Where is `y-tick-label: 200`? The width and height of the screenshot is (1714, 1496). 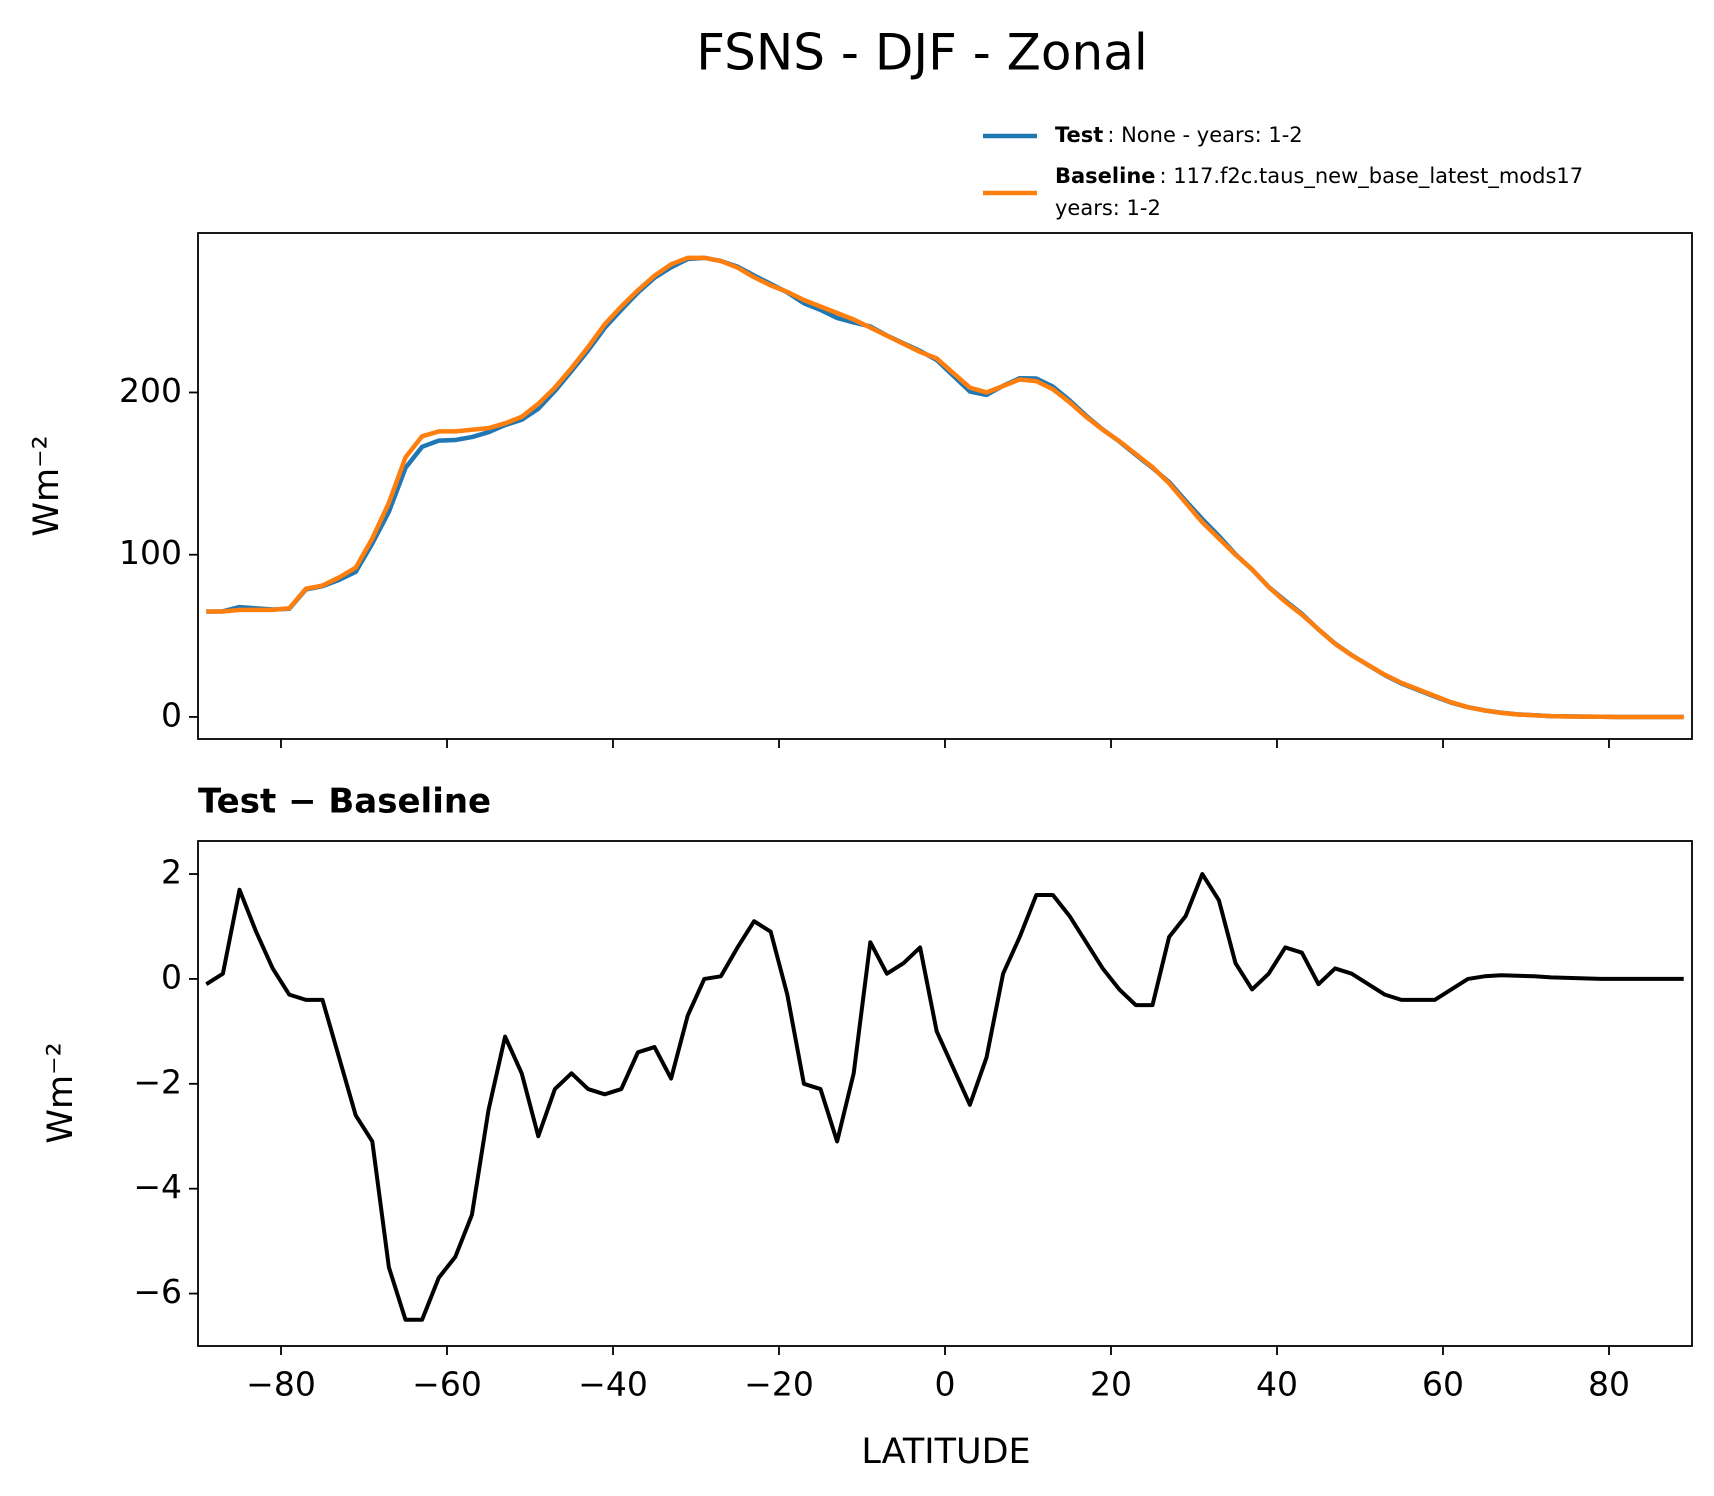
y-tick-label: 200 is located at coordinates (150, 390).